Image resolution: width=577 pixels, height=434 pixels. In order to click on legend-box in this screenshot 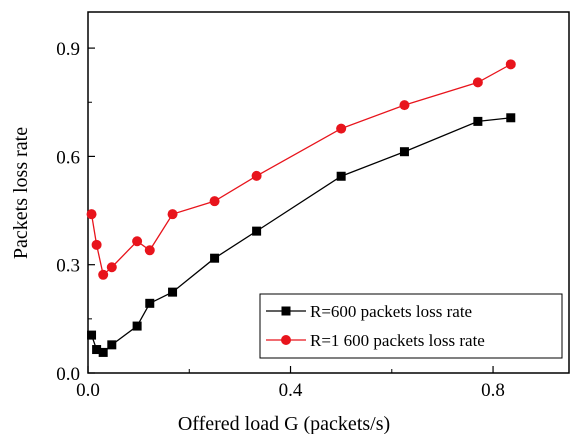, I will do `click(411, 326)`.